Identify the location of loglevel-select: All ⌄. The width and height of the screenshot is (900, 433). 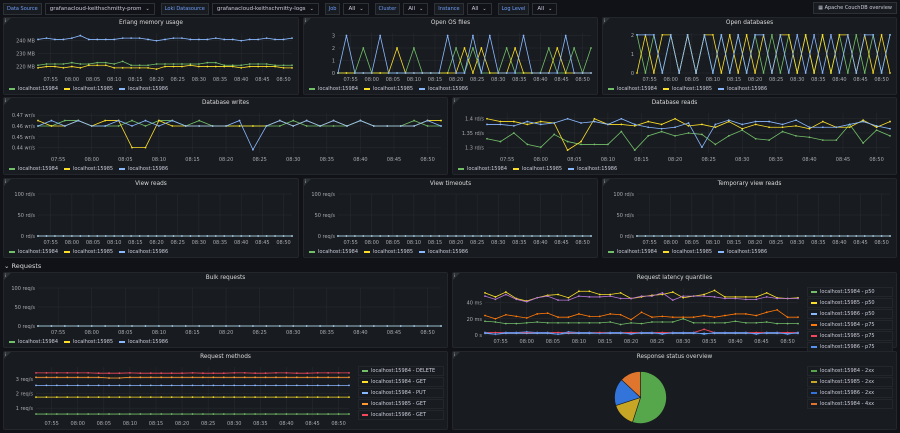
(545, 8).